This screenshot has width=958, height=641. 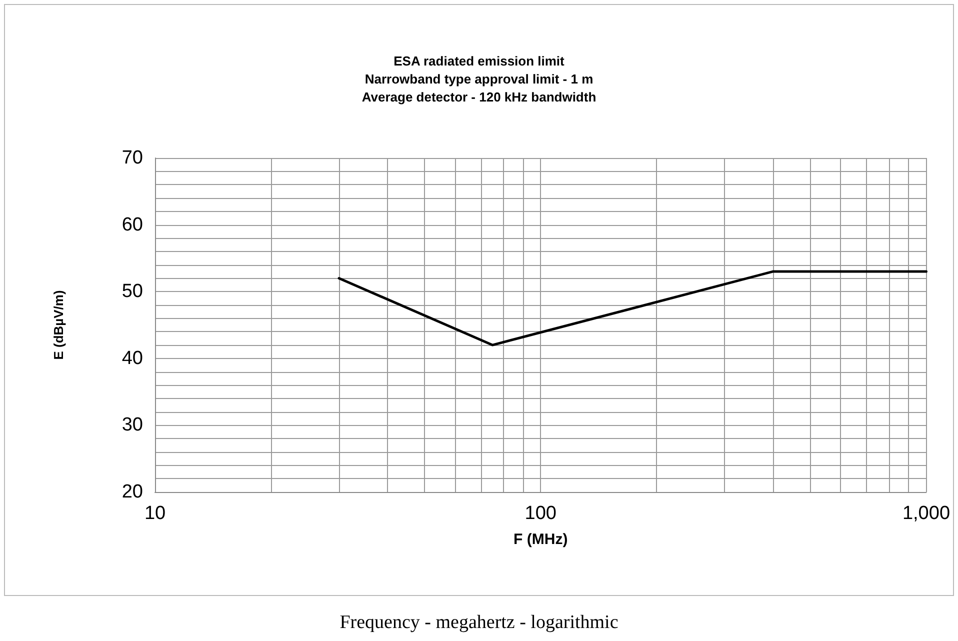 What do you see at coordinates (132, 358) in the screenshot?
I see `y-tick-label: 40` at bounding box center [132, 358].